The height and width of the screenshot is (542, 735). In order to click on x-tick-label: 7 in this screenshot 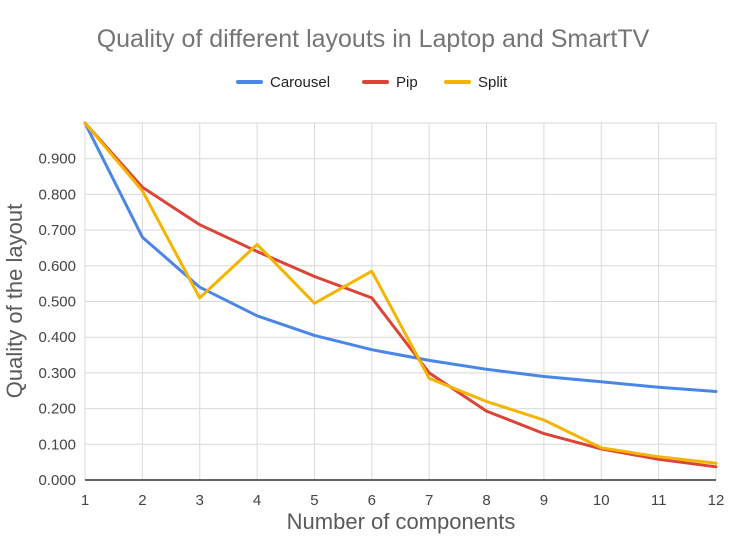, I will do `click(429, 500)`.